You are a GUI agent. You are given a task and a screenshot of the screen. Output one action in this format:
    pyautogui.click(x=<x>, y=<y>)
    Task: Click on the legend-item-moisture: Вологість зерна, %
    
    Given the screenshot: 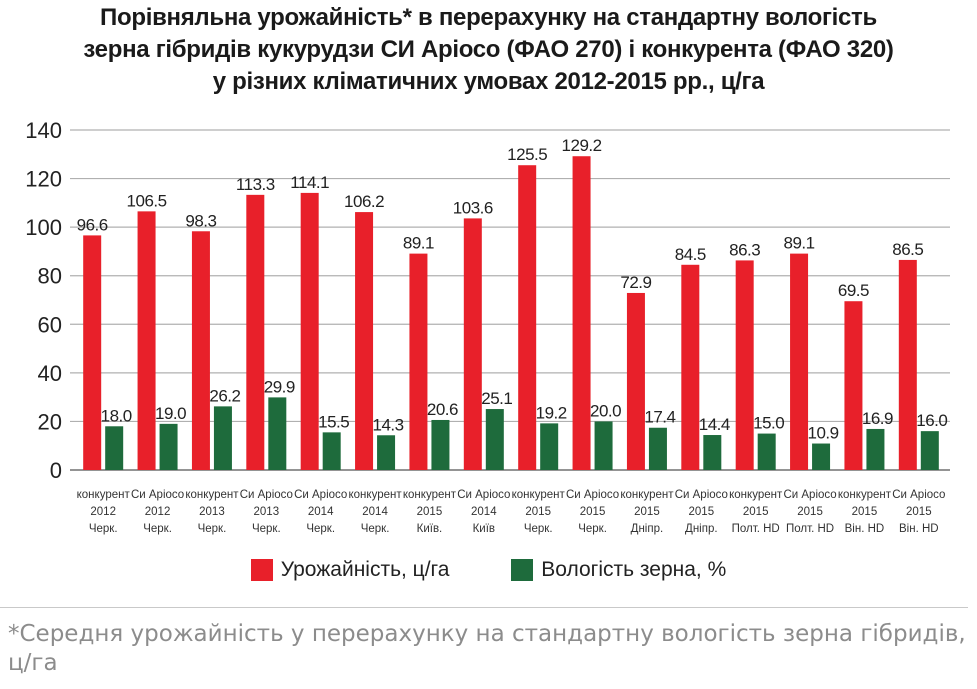 What is the action you would take?
    pyautogui.click(x=618, y=570)
    